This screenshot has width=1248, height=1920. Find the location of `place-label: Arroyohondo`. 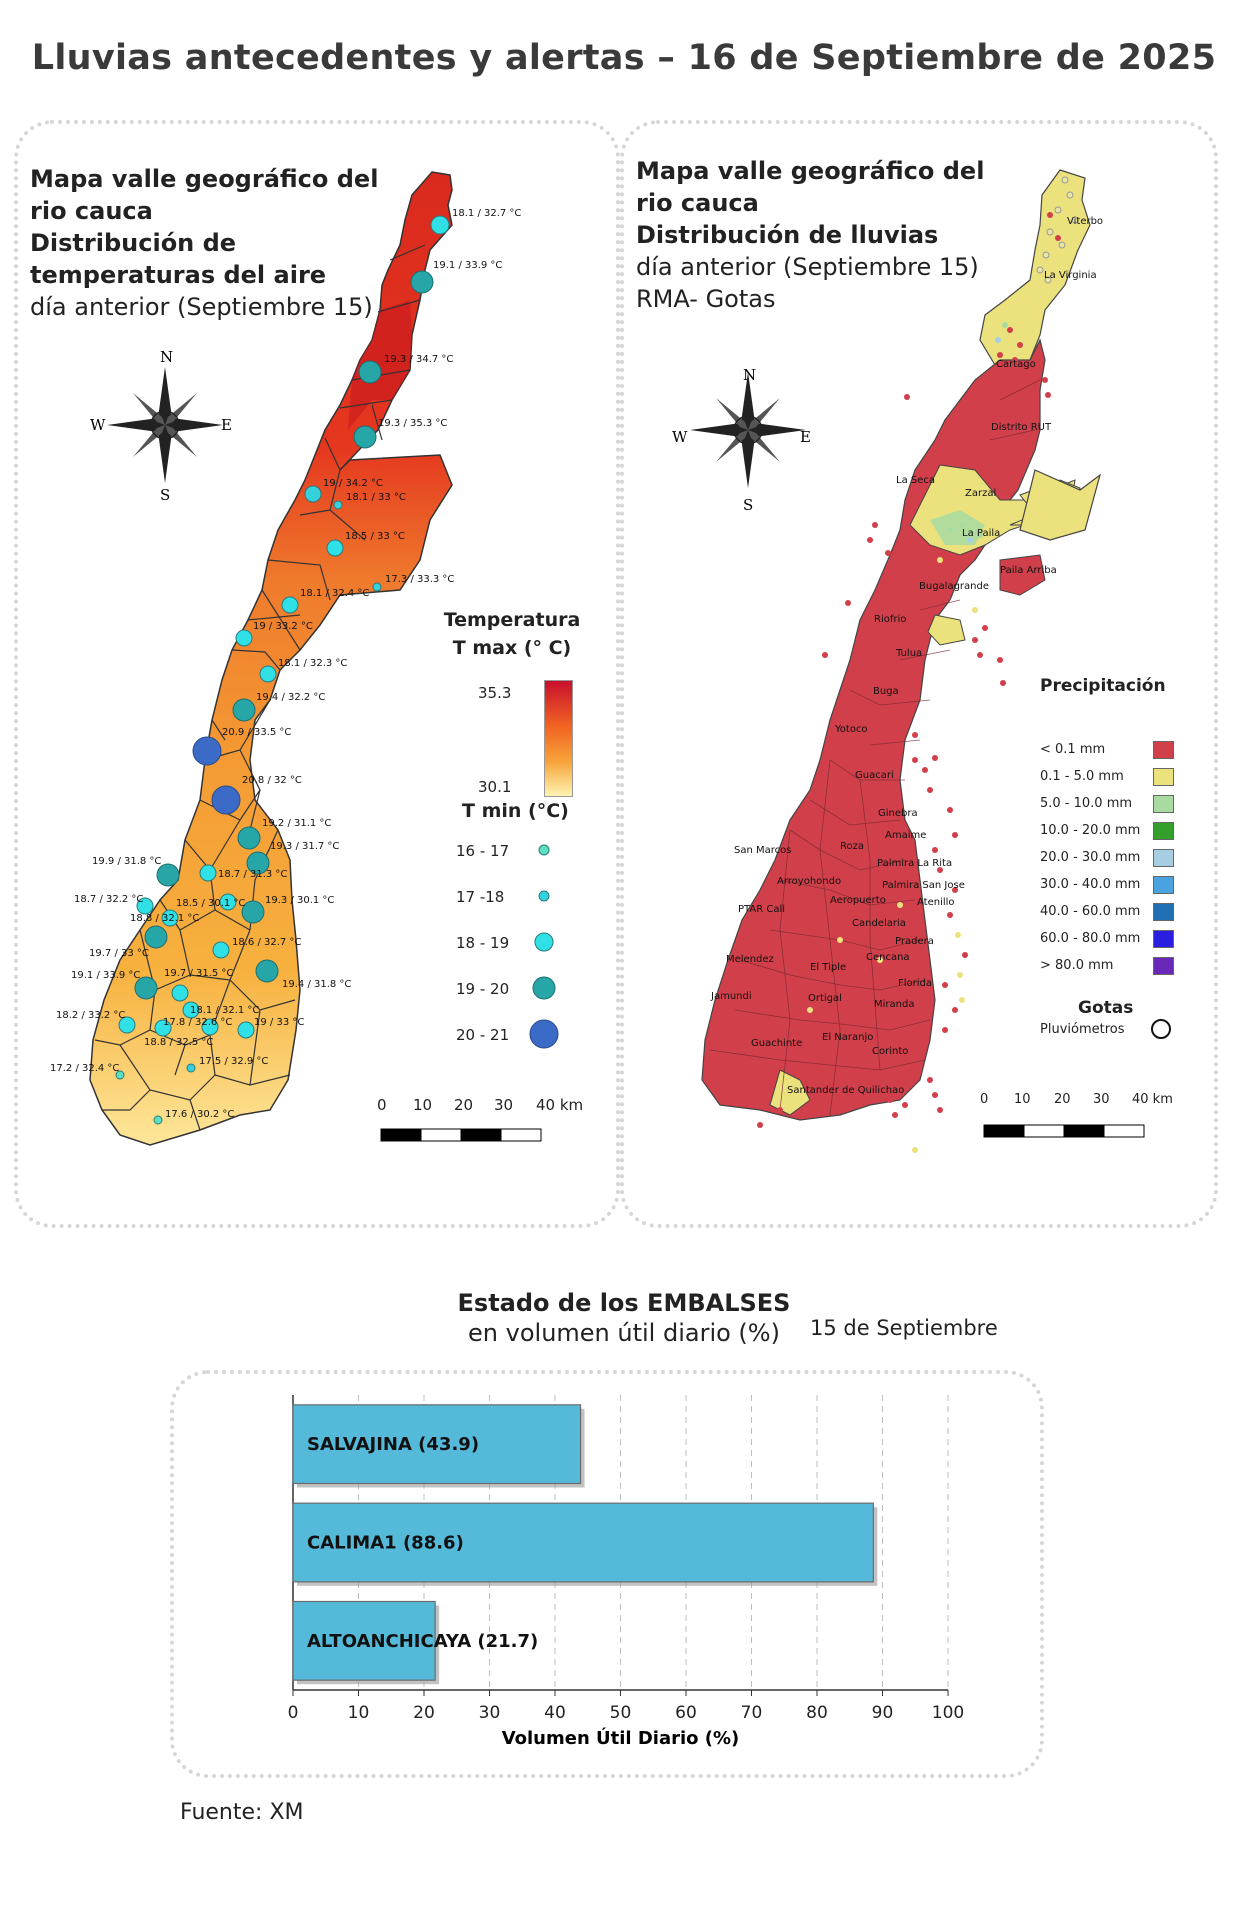

place-label: Arroyohondo is located at coordinates (809, 881).